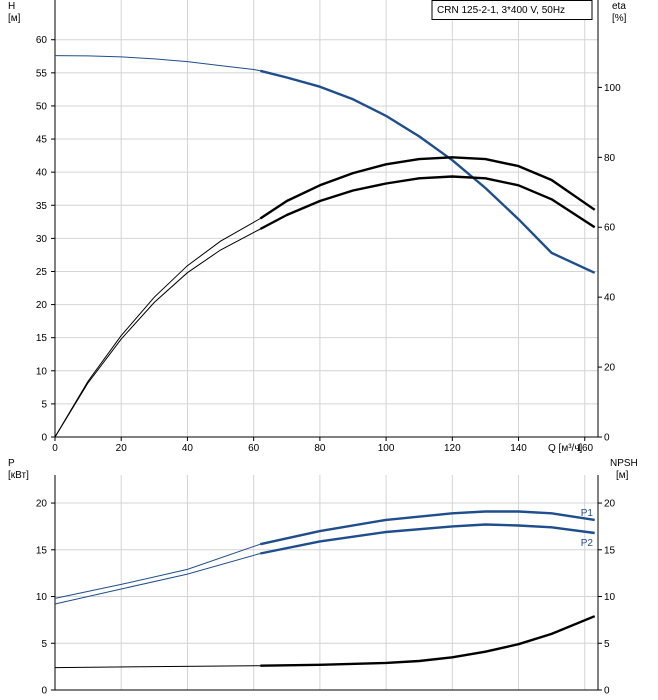 This screenshot has height=700, width=658. What do you see at coordinates (587, 513) in the screenshot?
I see `series-label-p1: P1` at bounding box center [587, 513].